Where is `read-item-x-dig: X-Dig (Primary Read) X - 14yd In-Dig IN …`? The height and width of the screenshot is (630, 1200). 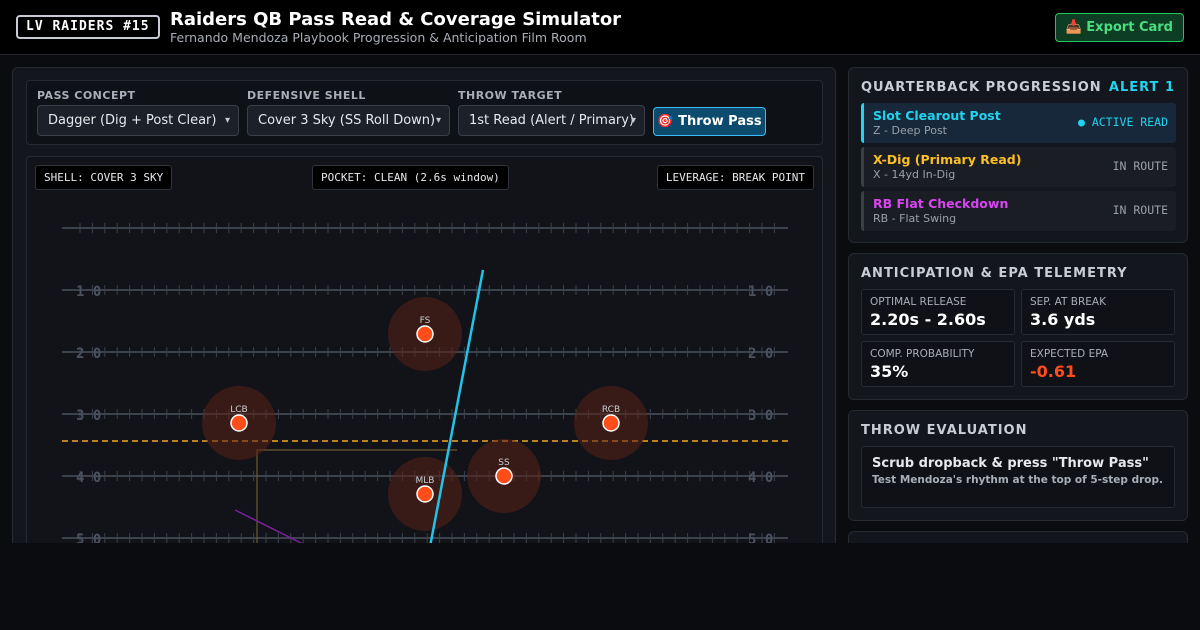
read-item-x-dig: X-Dig (Primary Read) X - 14yd In-Dig IN … is located at coordinates (1018, 167).